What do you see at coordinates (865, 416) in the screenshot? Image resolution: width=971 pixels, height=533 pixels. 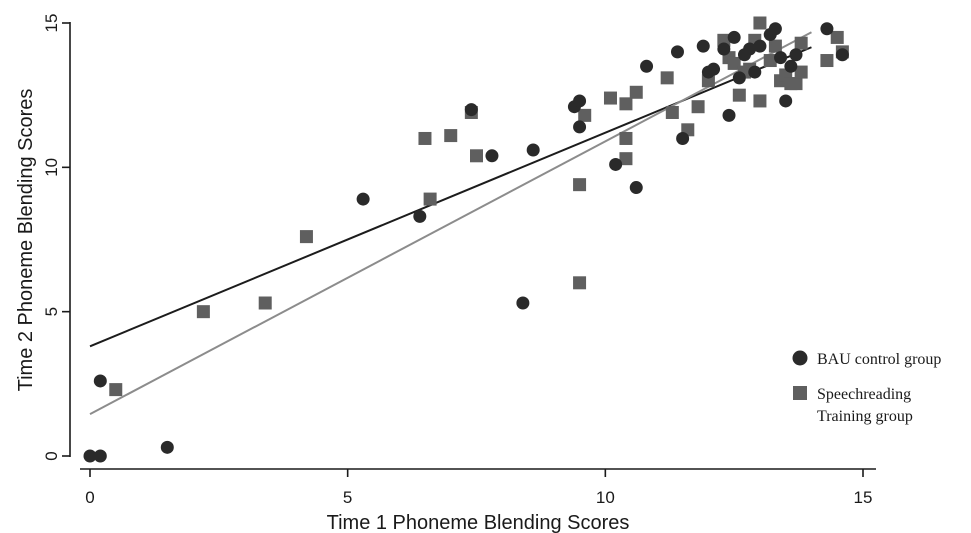 I see `legend-label-speechreading-line2: Training group` at bounding box center [865, 416].